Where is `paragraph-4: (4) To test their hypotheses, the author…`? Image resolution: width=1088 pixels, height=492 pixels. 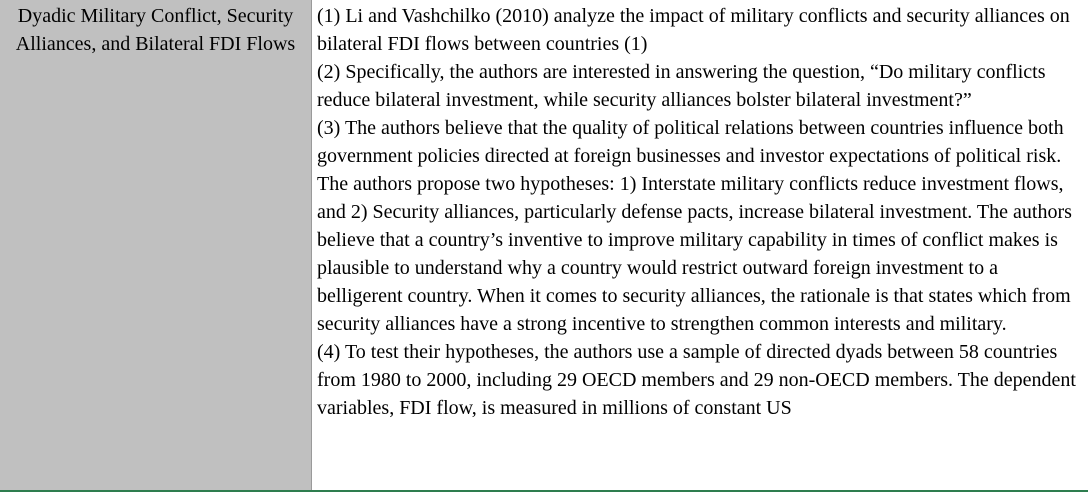 paragraph-4: (4) To test their hypotheses, the author… is located at coordinates (696, 380).